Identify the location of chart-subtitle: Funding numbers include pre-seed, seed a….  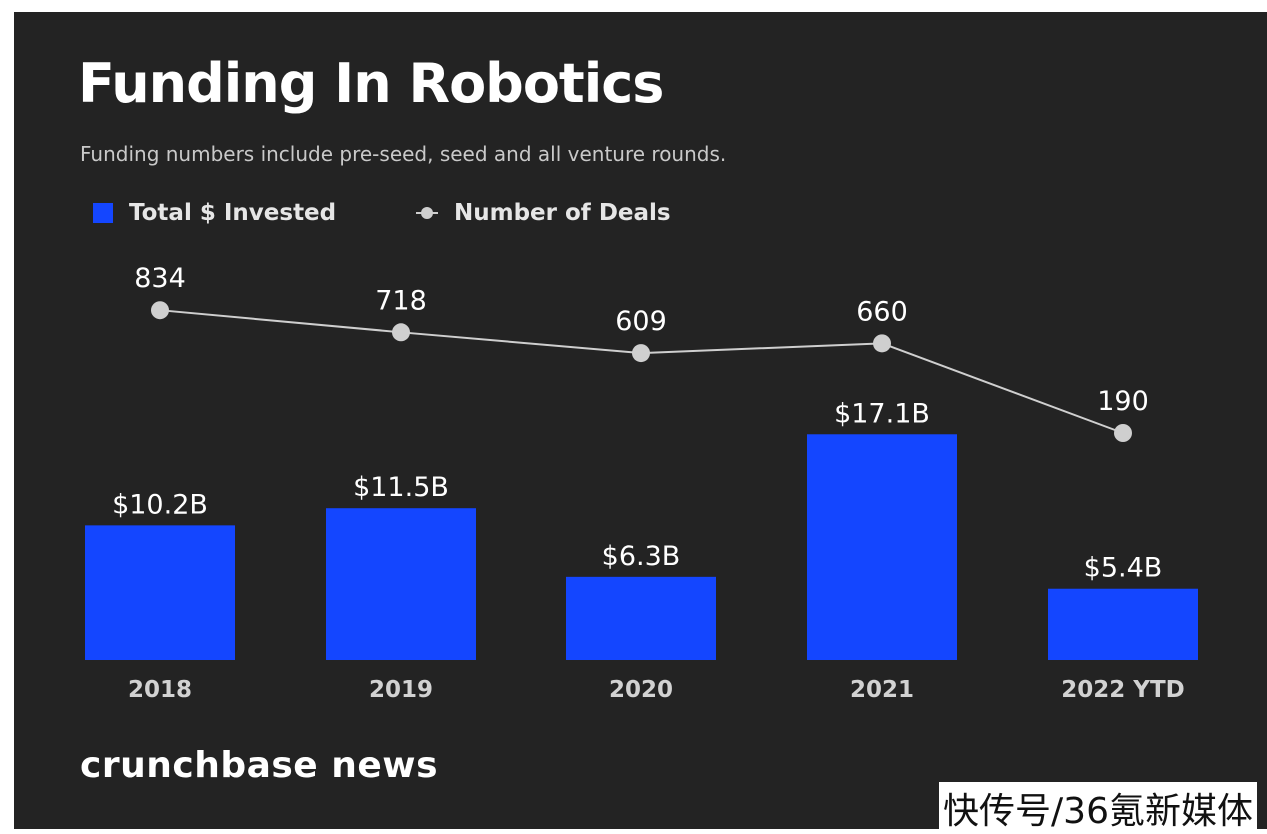
(403, 154).